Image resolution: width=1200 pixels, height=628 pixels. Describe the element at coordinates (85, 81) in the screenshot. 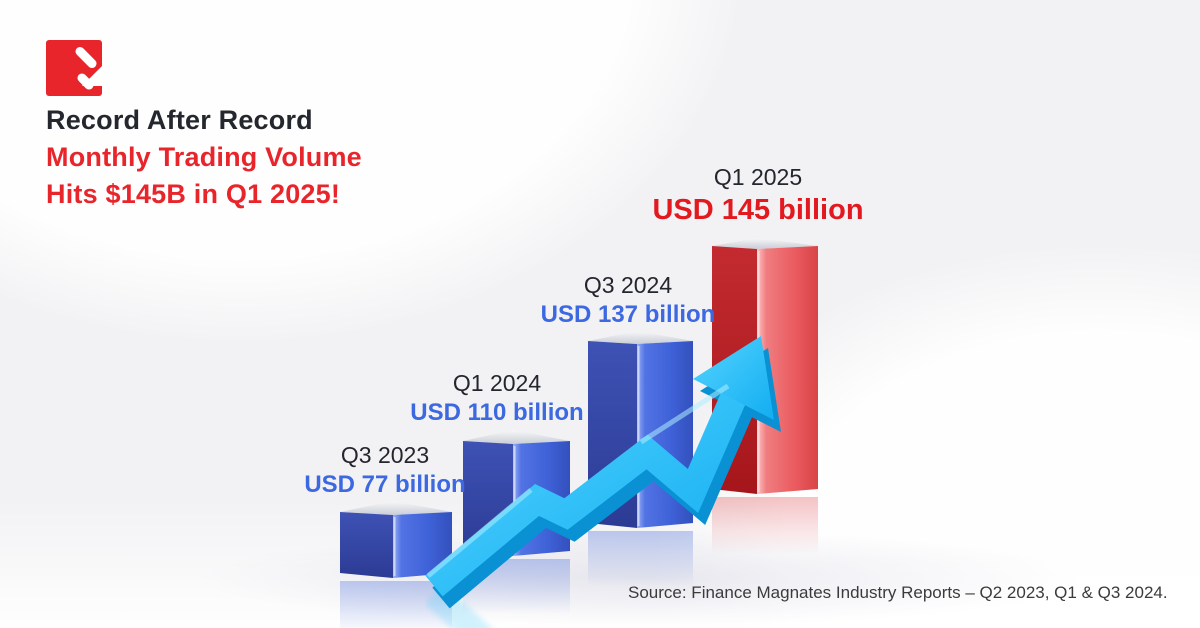

I see `logo-slash-bottom` at that location.